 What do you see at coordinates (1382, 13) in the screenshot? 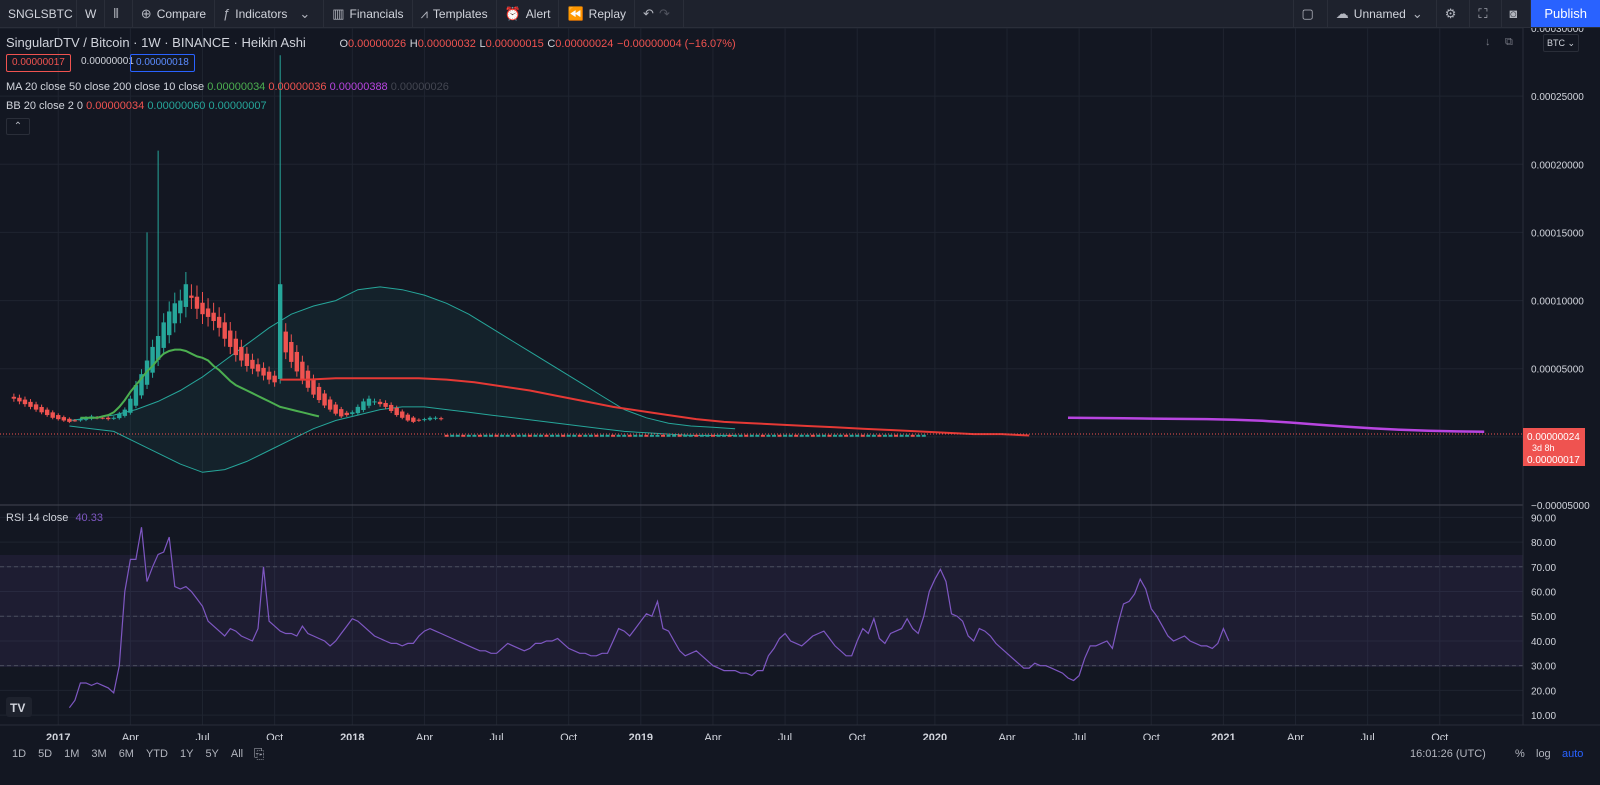
I see `layout-name-button: ☁ Unnamed ⌄` at bounding box center [1382, 13].